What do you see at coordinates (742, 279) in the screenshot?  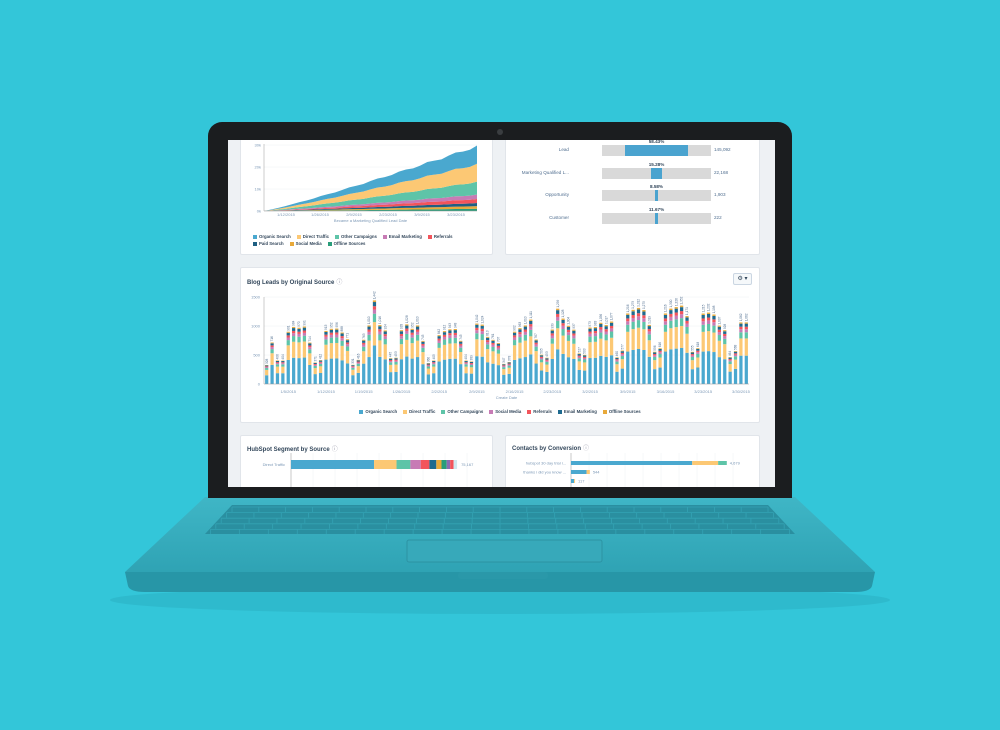 I see `settings-gear-button: ⚙ ▾` at bounding box center [742, 279].